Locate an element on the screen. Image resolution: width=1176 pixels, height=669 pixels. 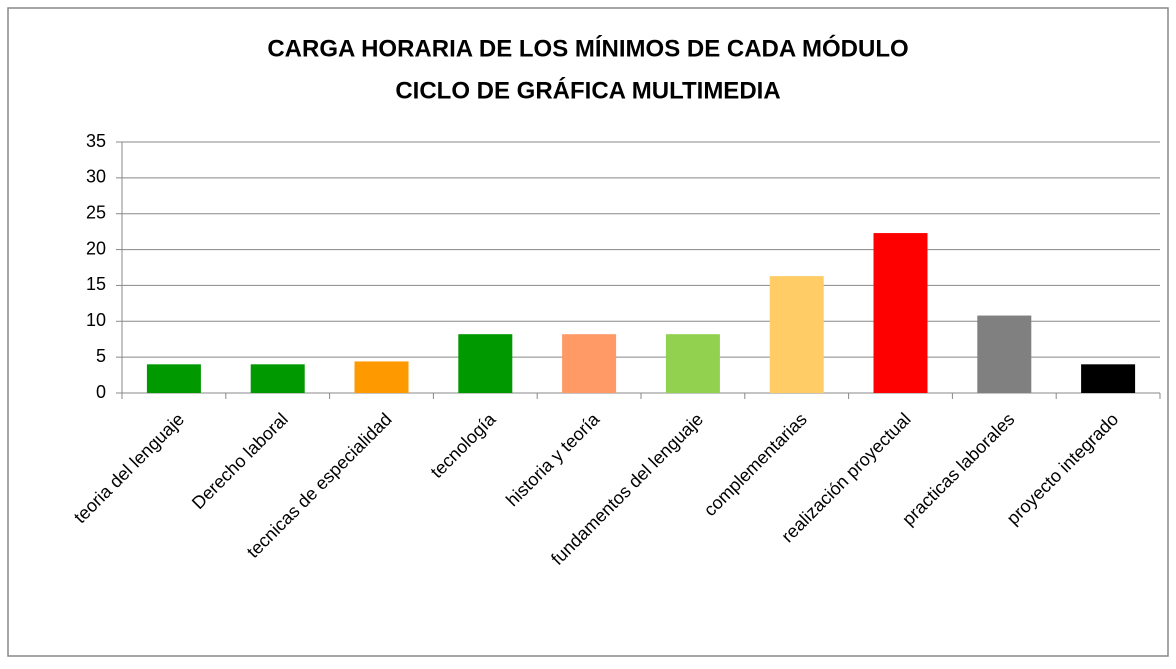
chart-title: CICLO DE GRÁFICA MULTIMEDIA is located at coordinates (587, 90).